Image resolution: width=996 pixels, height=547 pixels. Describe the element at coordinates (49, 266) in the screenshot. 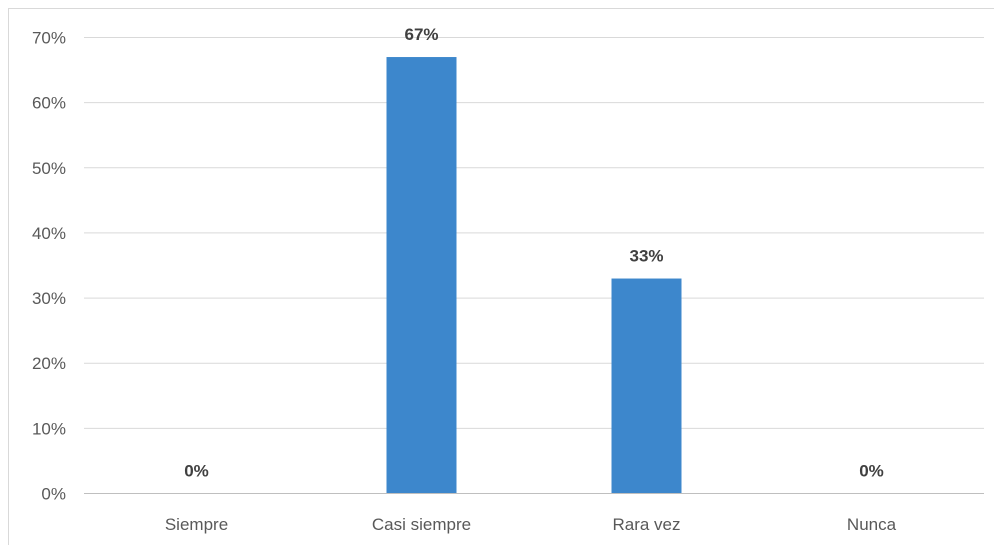

I see `y-axis-tick-labels: 0% 10% 20% 30% 40% 50% 60% 70%` at that location.